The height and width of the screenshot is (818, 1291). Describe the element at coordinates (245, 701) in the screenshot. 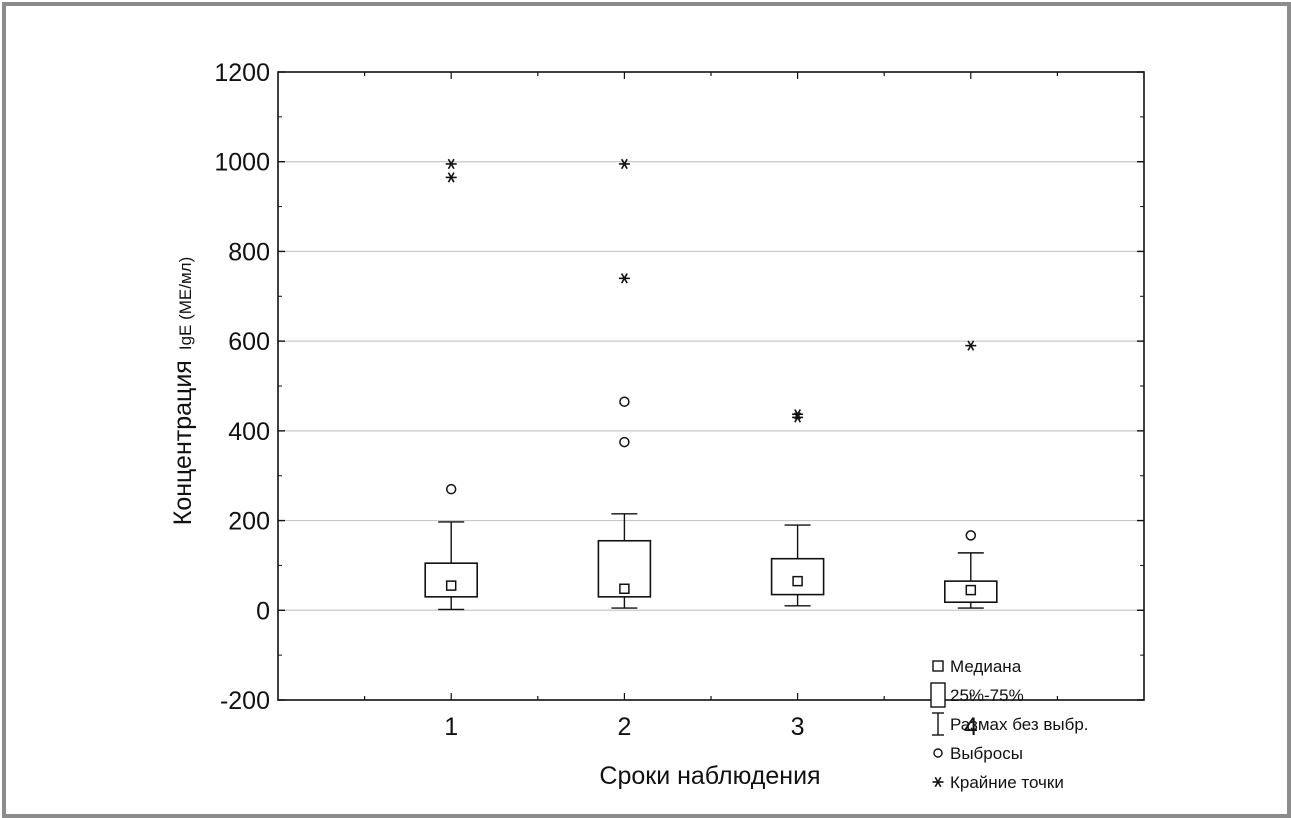

I see `y-tick-label: -200` at that location.